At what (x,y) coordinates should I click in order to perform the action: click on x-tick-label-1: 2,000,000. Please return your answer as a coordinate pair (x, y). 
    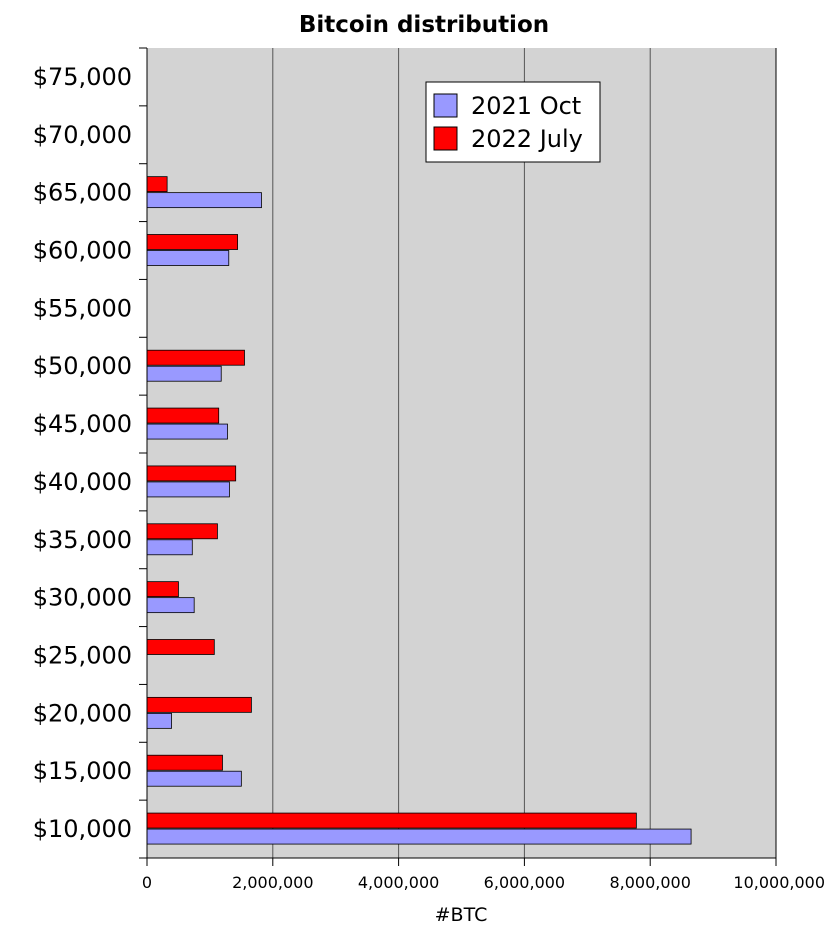
    Looking at the image, I should click on (272, 882).